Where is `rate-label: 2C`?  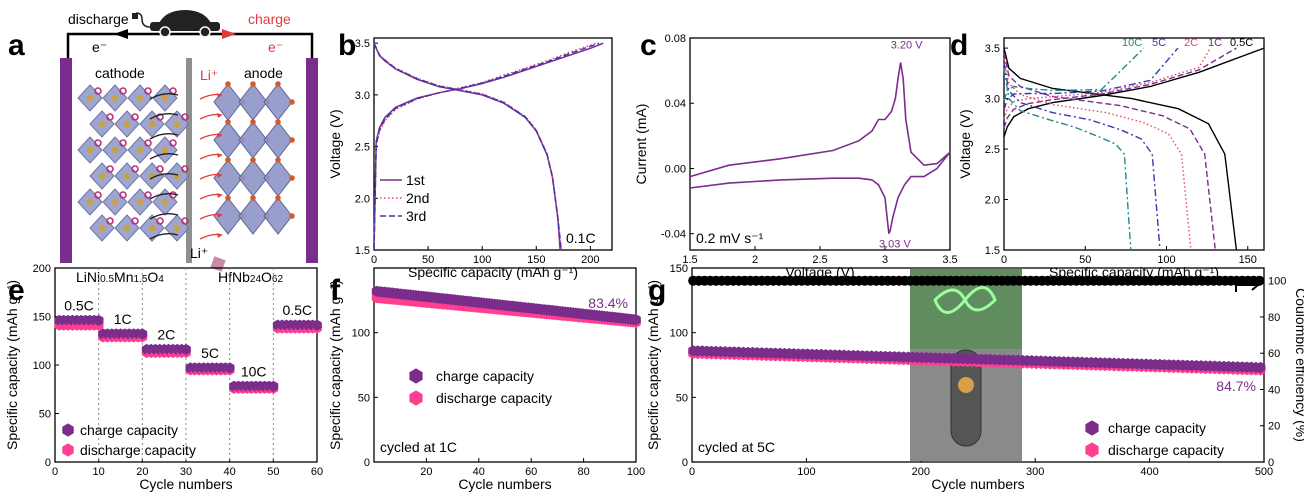
rate-label: 2C is located at coordinates (166, 334).